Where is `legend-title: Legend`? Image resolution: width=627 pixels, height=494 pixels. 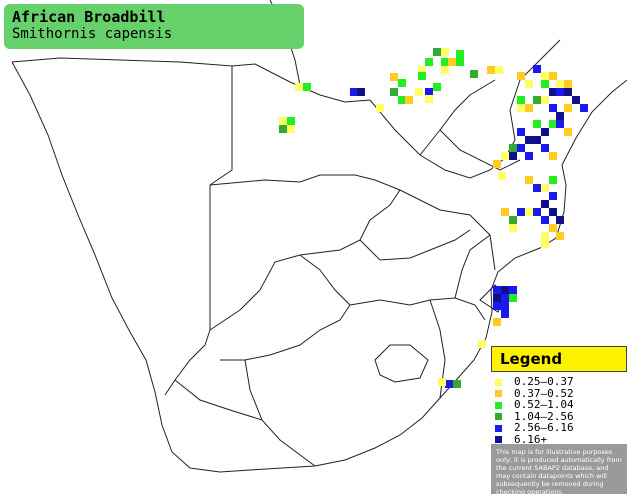 legend-title: Legend is located at coordinates (531, 359).